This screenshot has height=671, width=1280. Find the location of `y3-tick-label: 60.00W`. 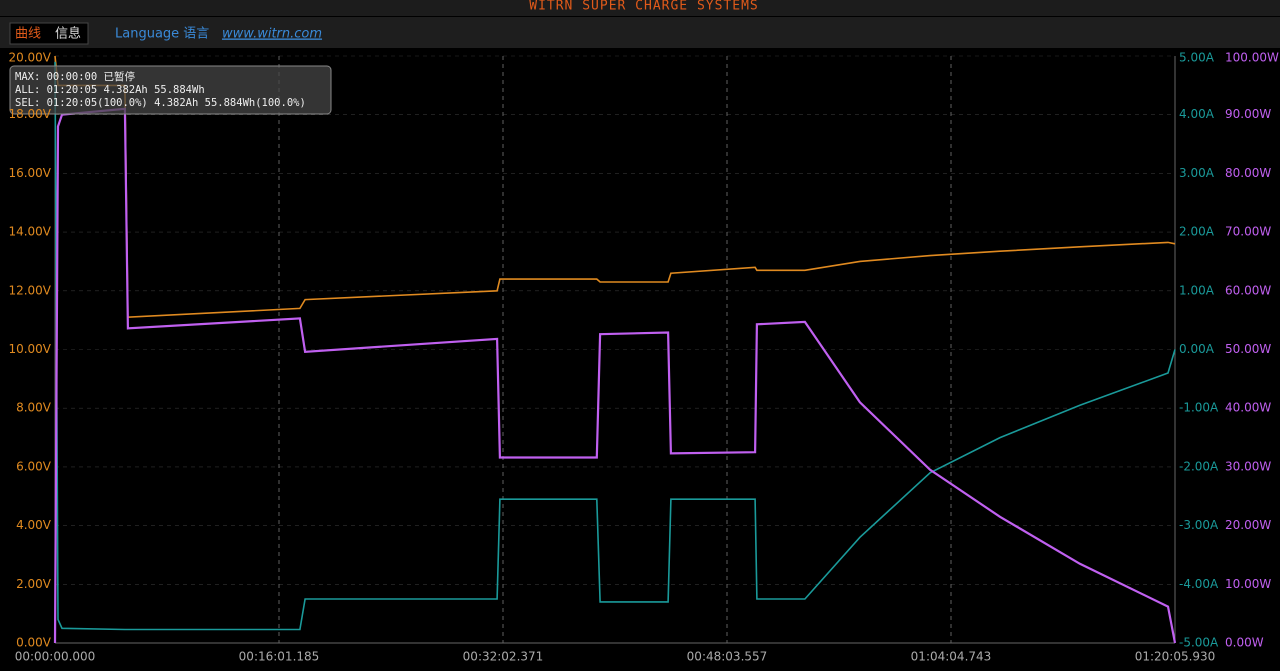

y3-tick-label: 60.00W is located at coordinates (1248, 290).